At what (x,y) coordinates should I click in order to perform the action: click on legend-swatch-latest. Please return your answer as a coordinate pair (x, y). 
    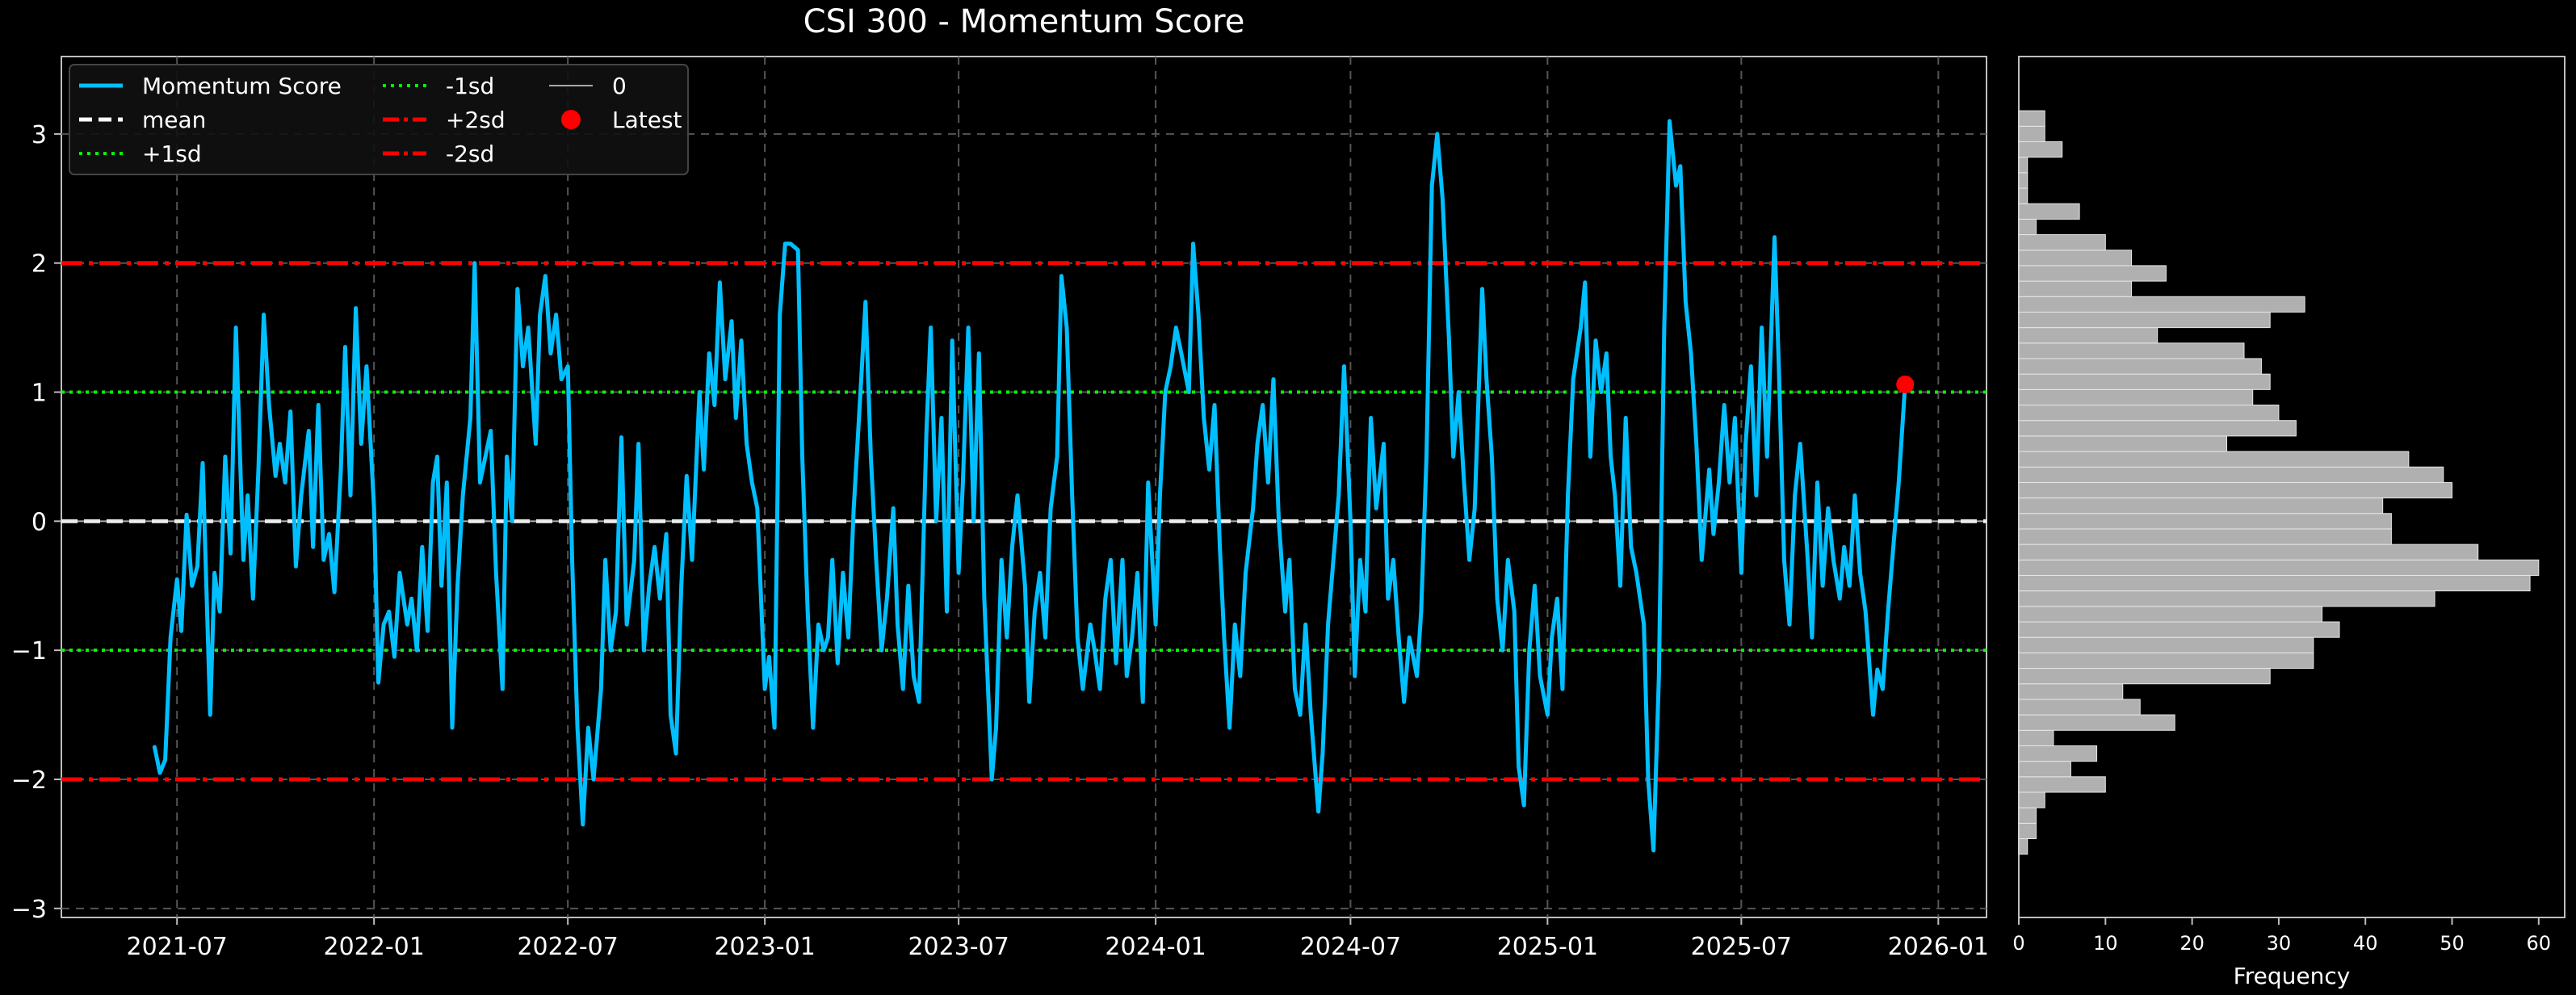
    Looking at the image, I should click on (571, 119).